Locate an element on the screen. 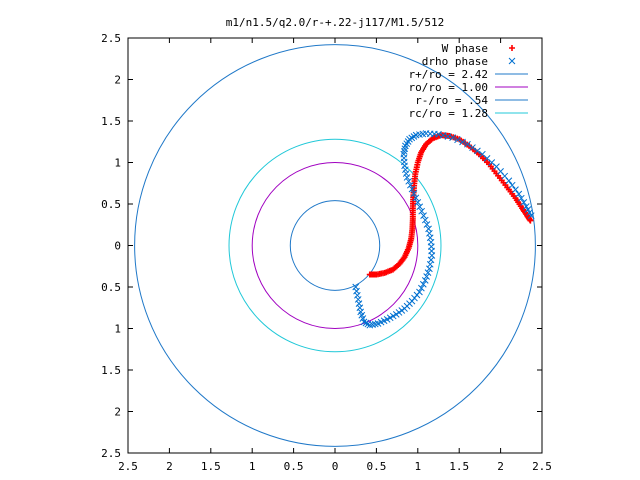 This screenshot has width=640, height=480. y-tick-label: 0 is located at coordinates (117, 246).